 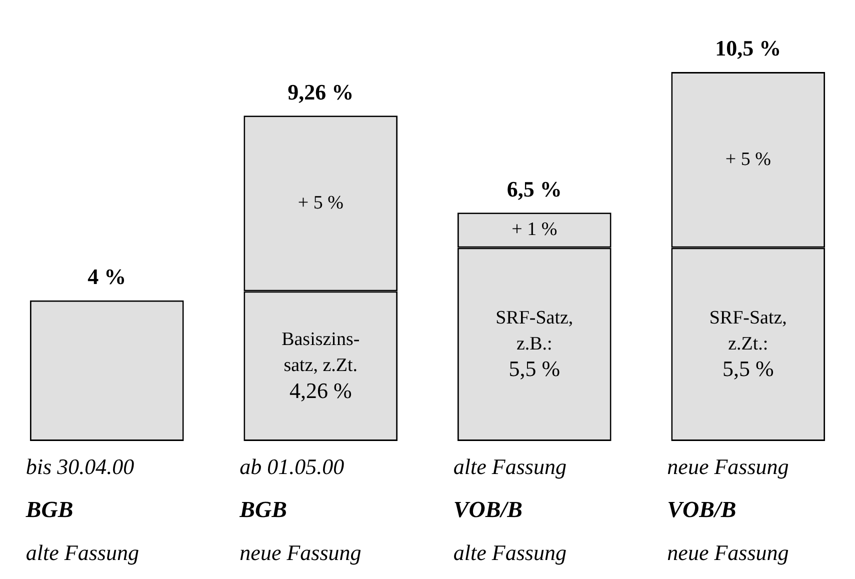 What do you see at coordinates (321, 366) in the screenshot?
I see `data-label: Basiszins- satz, z.Zt. 4,26 %` at bounding box center [321, 366].